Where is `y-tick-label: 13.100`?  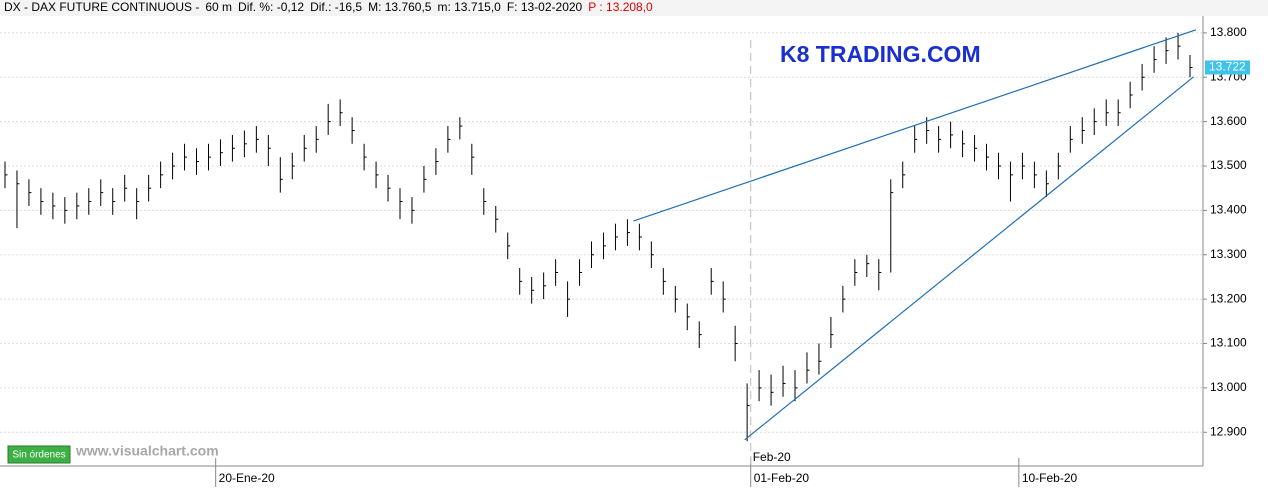 y-tick-label: 13.100 is located at coordinates (1228, 343).